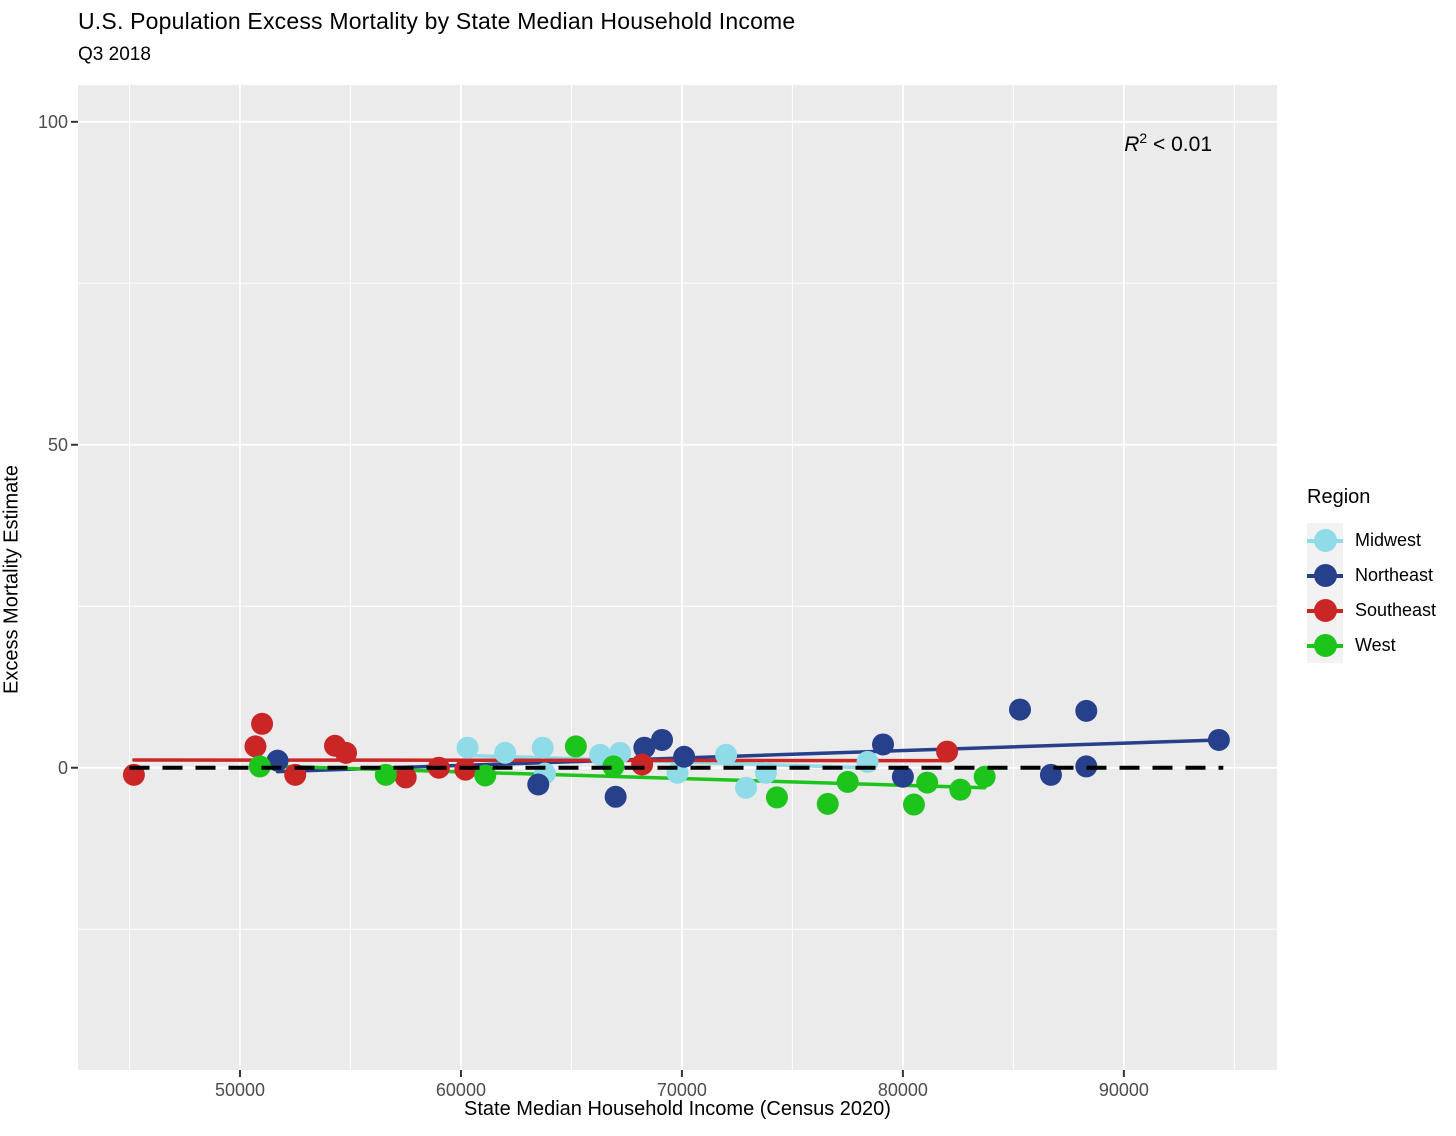 This screenshot has height=1136, width=1456. I want to click on x-tick-label: 80000, so click(902, 1090).